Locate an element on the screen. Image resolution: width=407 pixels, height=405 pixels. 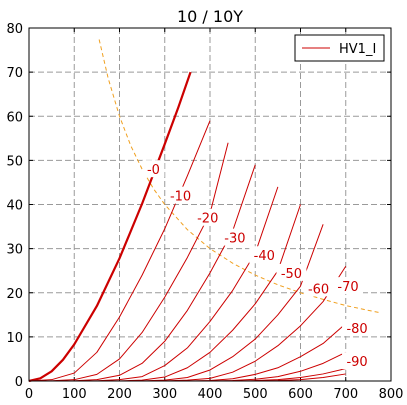
curve-label: -10 is located at coordinates (180, 197).